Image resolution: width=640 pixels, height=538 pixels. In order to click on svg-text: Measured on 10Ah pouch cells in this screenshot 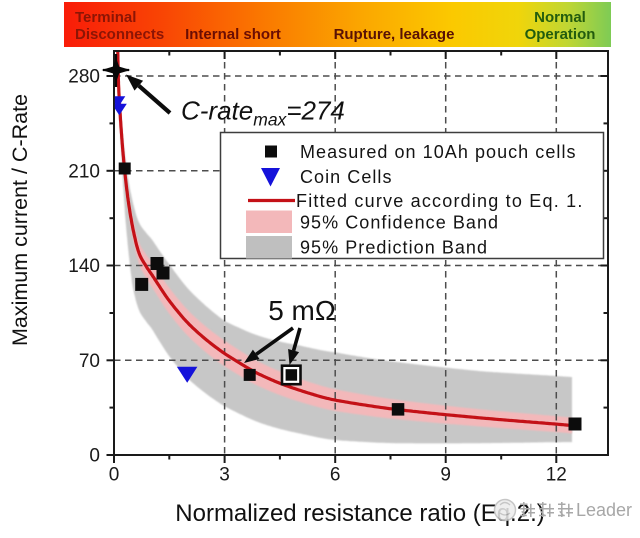, I will do `click(438, 152)`.